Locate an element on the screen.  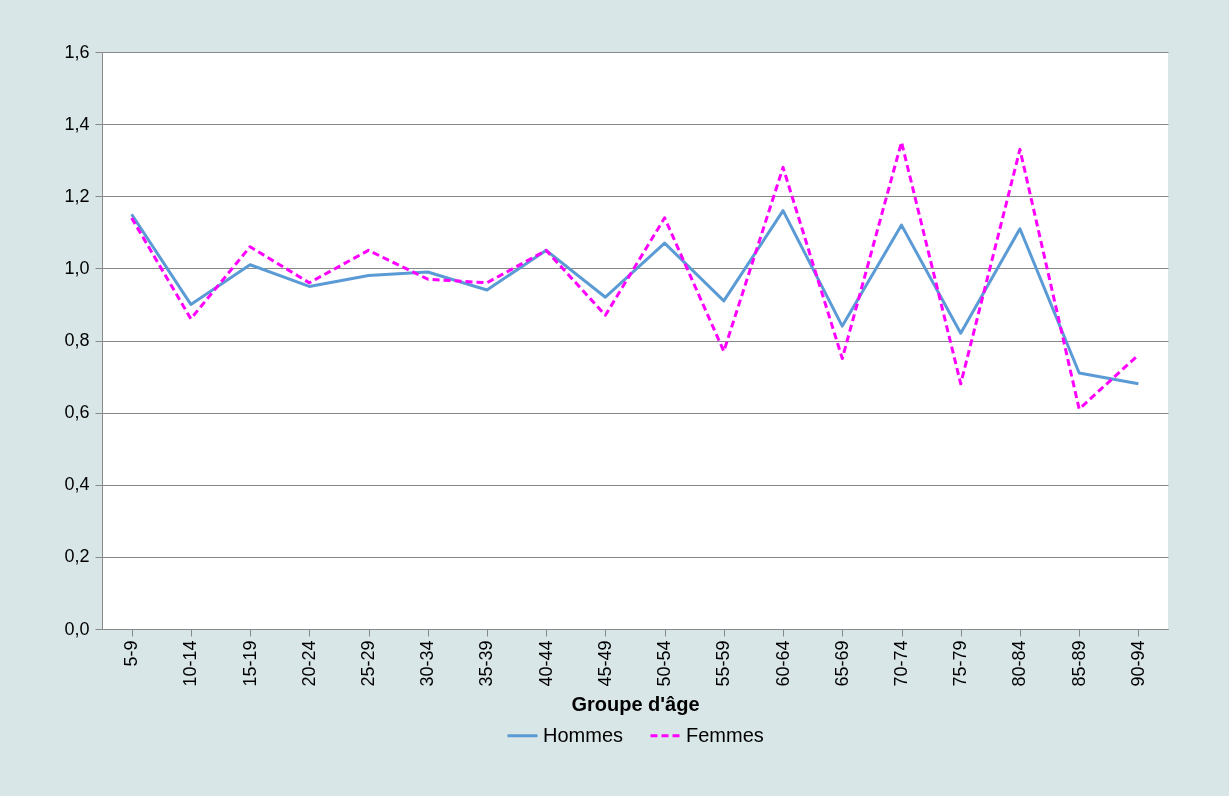
x-tick-label: 40-44 is located at coordinates (545, 663).